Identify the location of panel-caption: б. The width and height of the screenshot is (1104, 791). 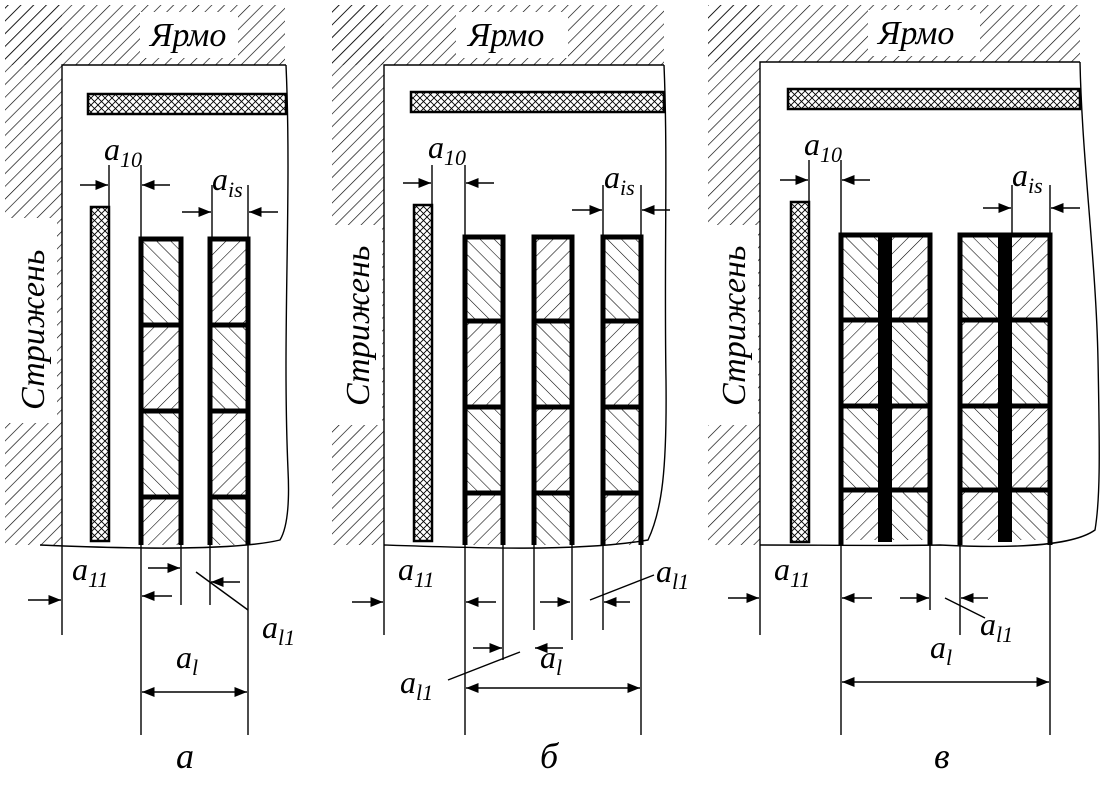
(550, 756).